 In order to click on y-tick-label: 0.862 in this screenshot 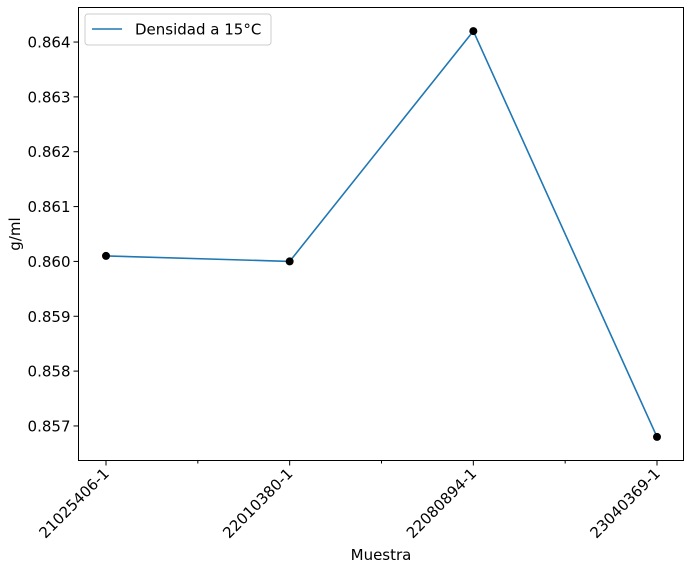, I will do `click(49, 152)`.